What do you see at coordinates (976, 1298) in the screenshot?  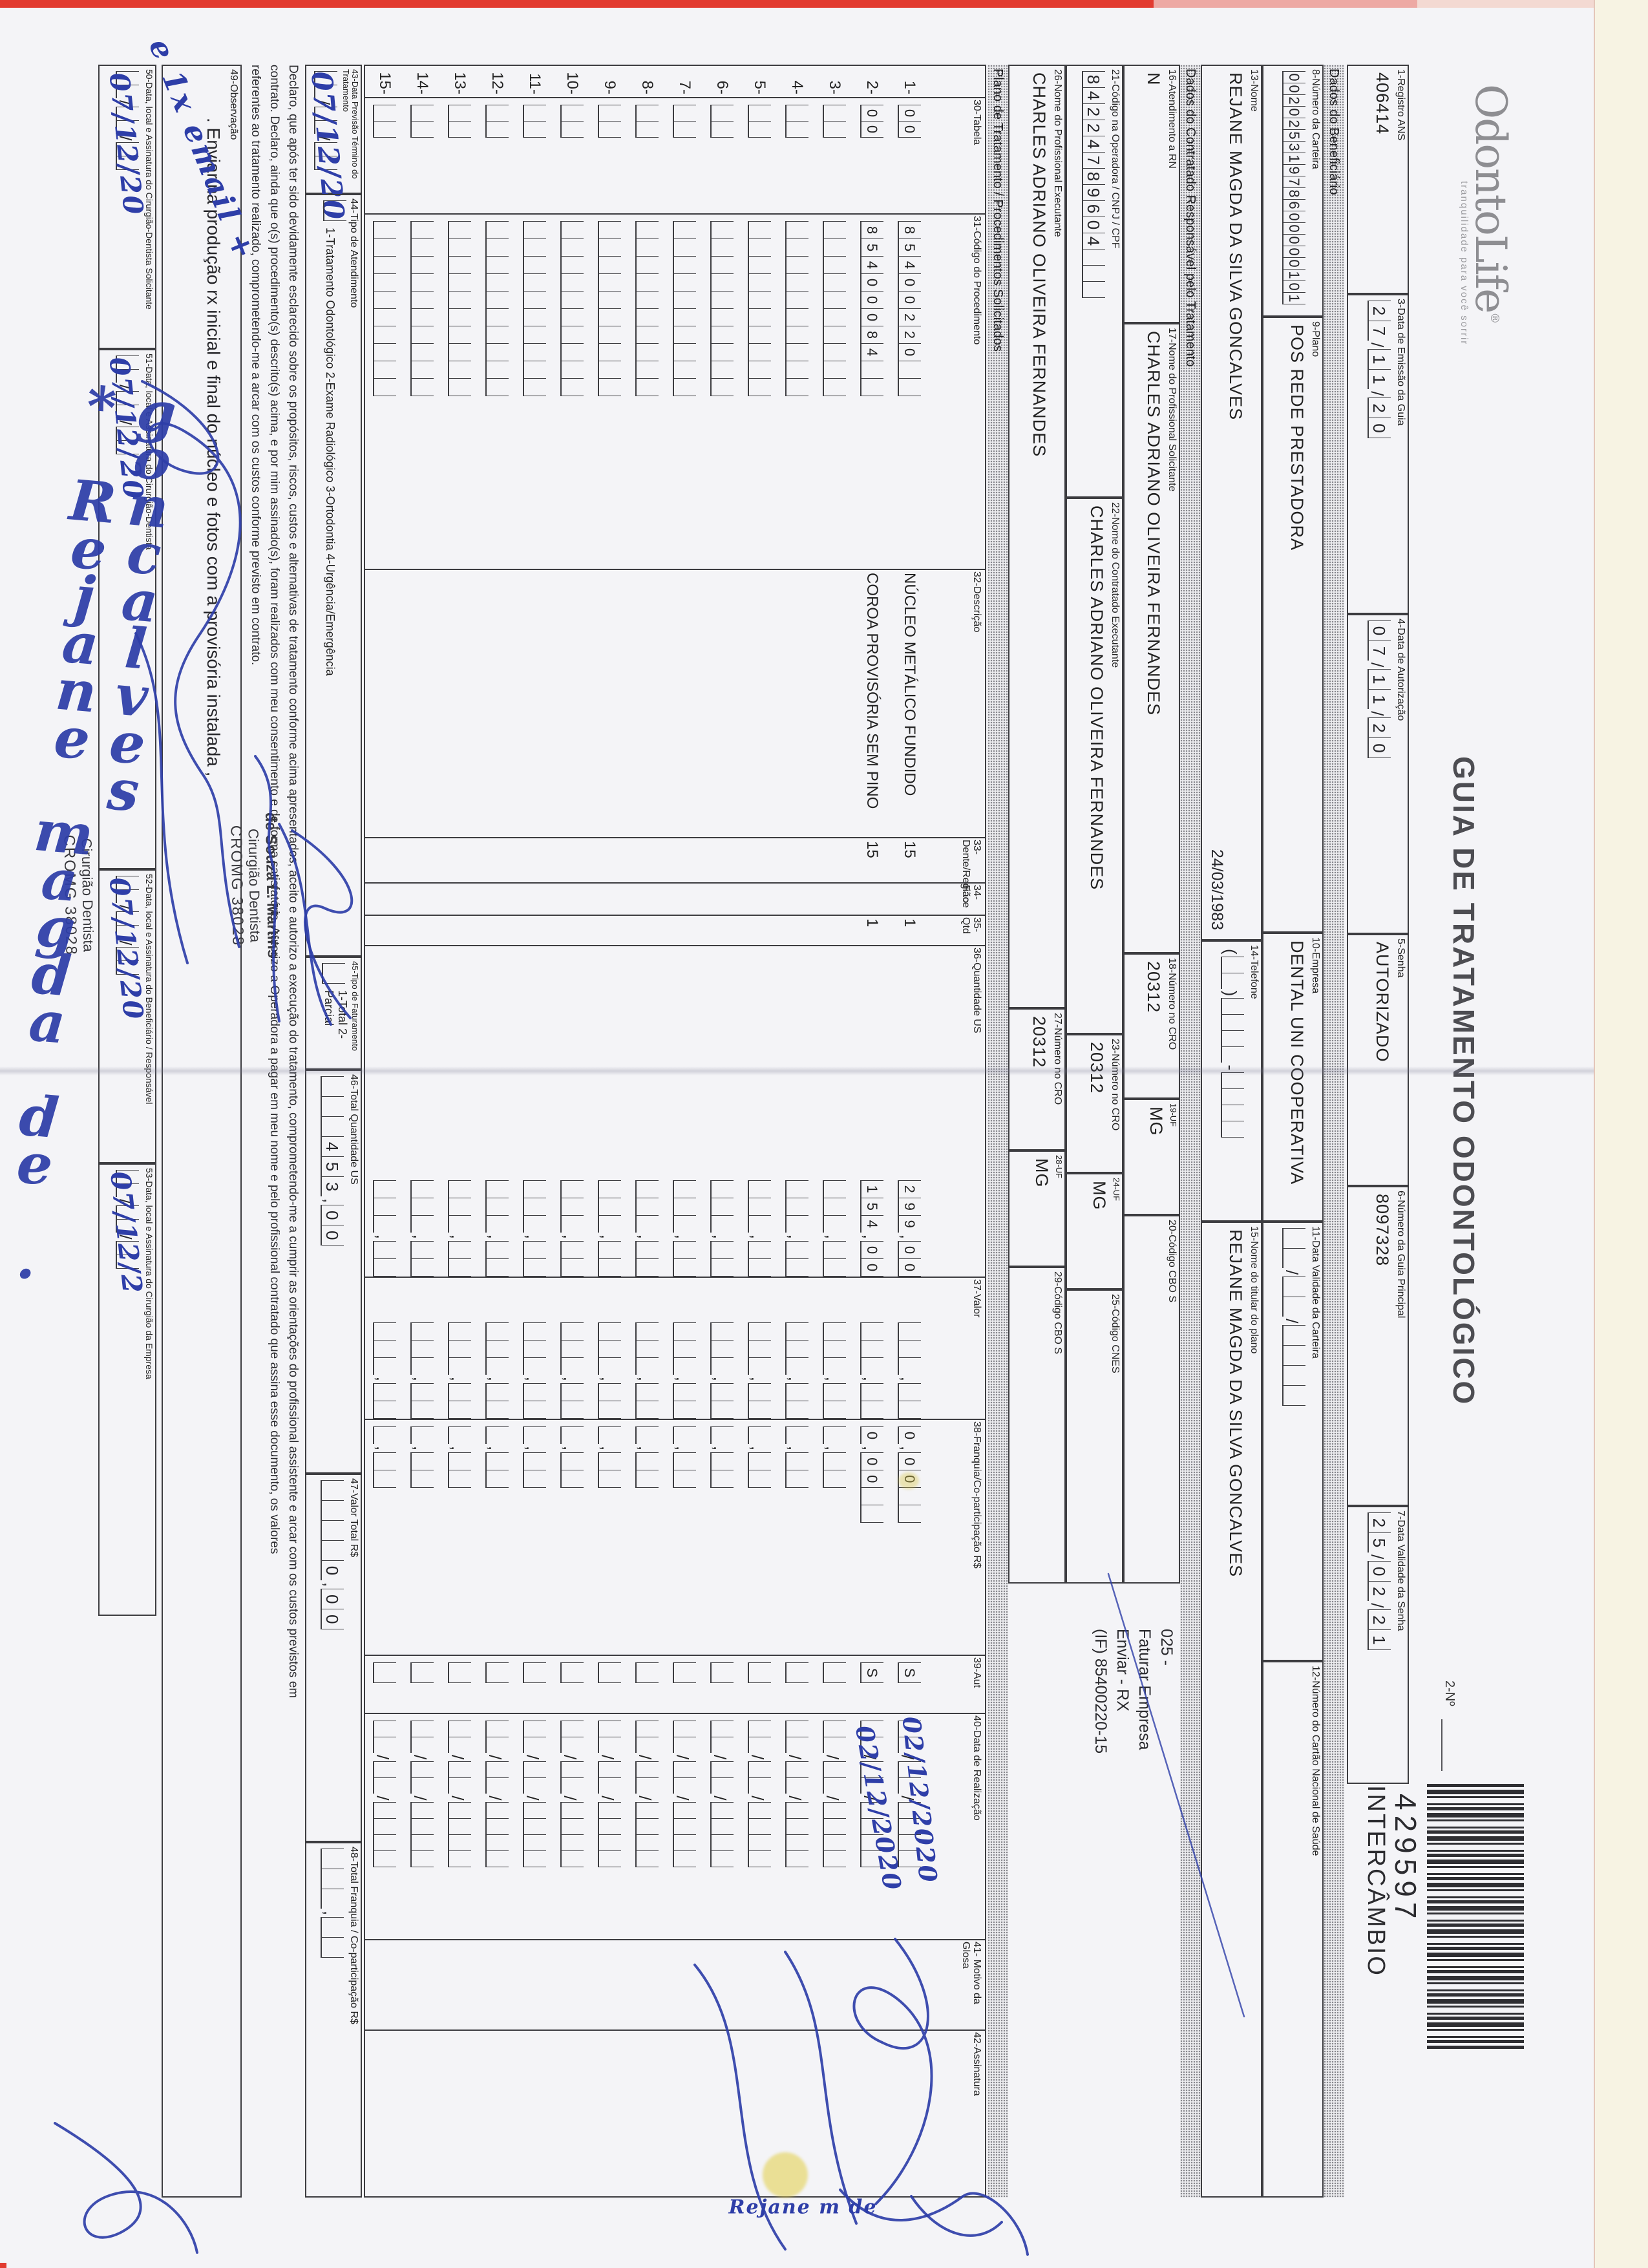 I see `table-header-c37: 37-Valor` at bounding box center [976, 1298].